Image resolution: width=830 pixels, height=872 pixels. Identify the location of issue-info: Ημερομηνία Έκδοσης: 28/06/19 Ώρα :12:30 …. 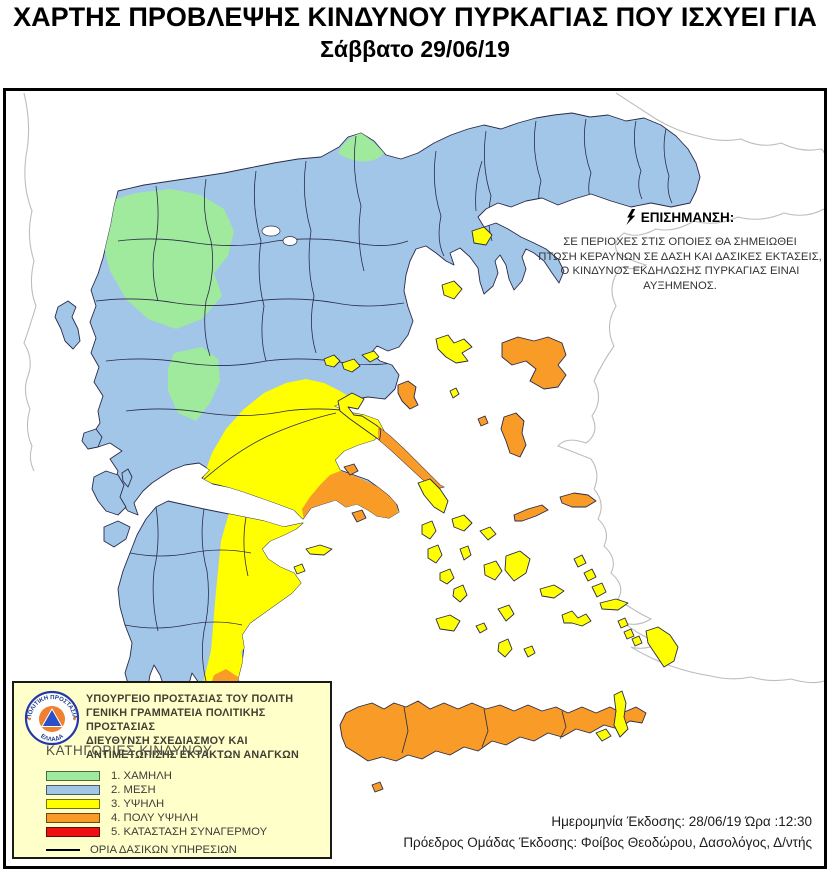
(607, 832).